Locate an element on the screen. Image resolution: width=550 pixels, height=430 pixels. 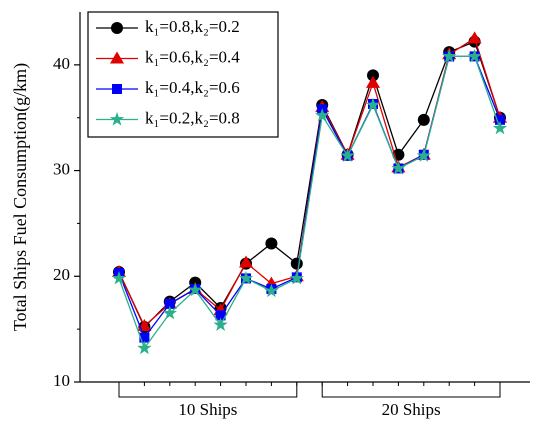
y-tick-label: 20 is located at coordinates (61, 274).